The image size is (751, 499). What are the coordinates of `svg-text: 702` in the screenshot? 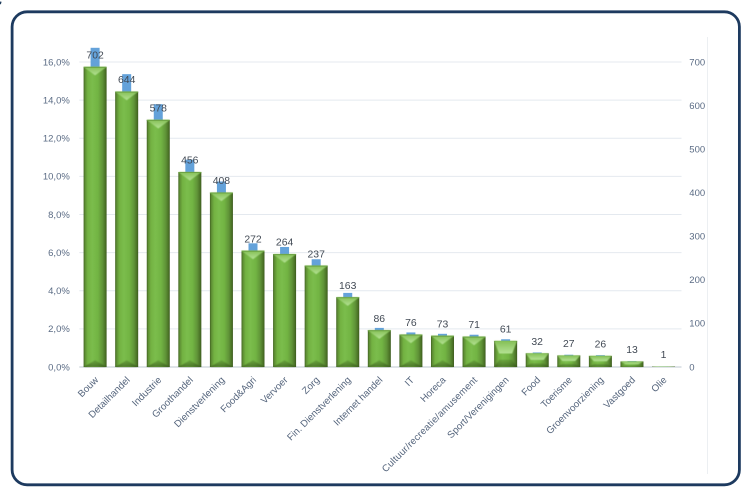 It's located at (95, 55).